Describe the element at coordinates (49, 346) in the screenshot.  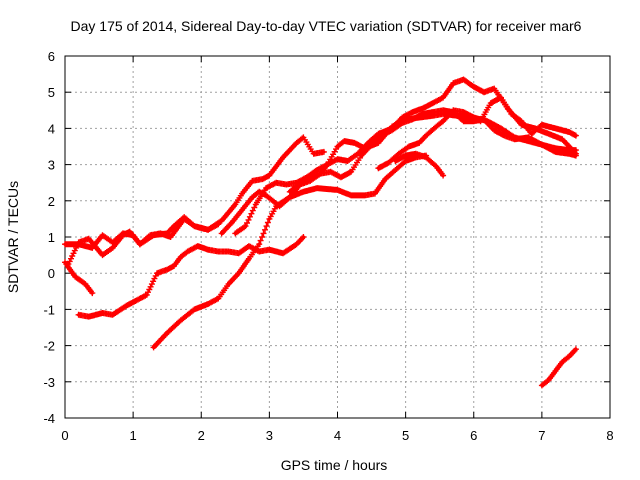
I see `y-tick-label: -2` at that location.